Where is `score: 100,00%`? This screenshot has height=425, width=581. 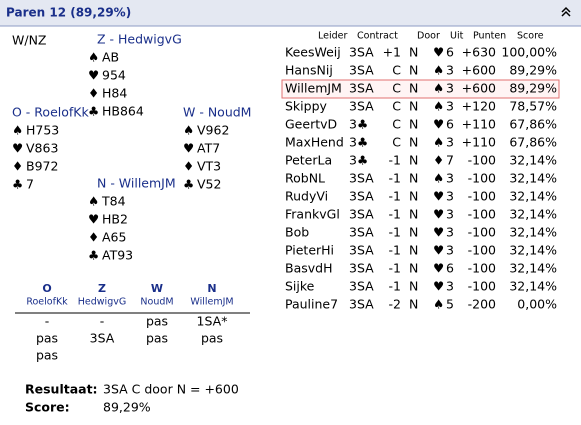
score: 100,00% is located at coordinates (529, 52).